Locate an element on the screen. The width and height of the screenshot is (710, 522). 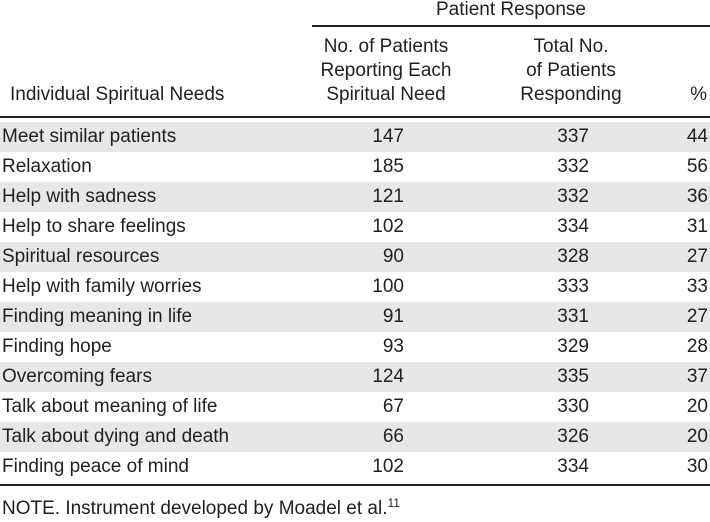
column-header-need: Individual Spiritual Needs is located at coordinates (117, 94).